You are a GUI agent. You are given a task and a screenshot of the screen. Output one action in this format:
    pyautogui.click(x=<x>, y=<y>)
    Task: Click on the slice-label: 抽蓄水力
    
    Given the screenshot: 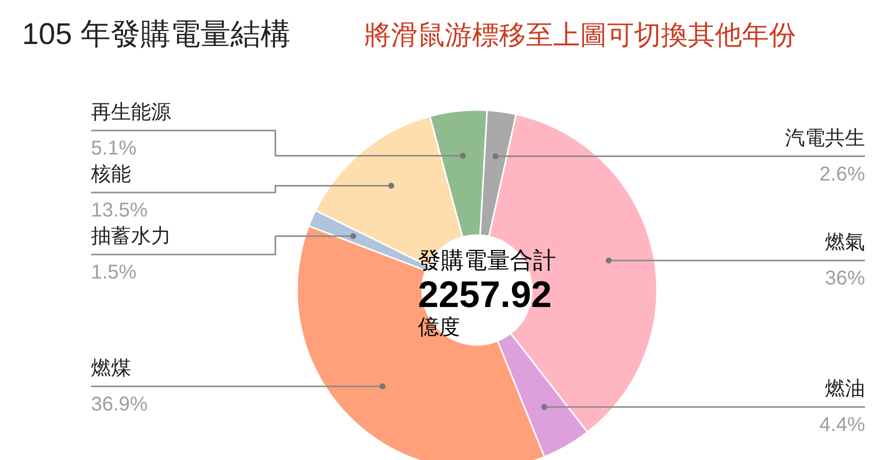 What is the action you would take?
    pyautogui.click(x=131, y=237)
    